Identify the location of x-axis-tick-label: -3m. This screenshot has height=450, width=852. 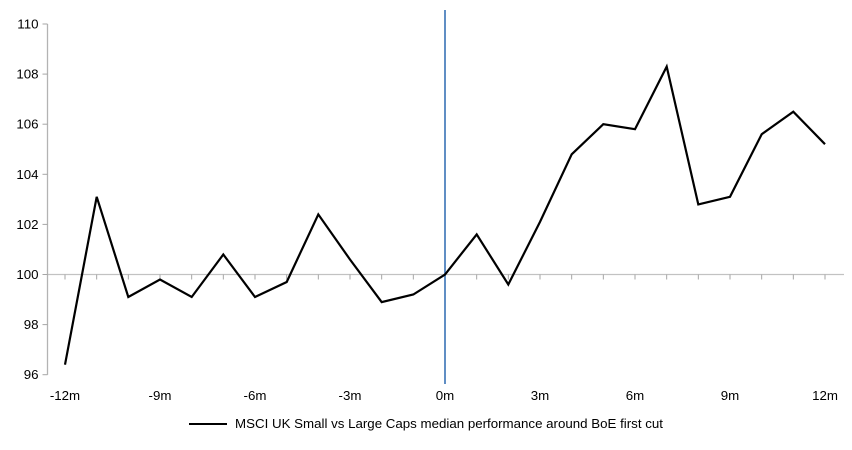
(350, 395).